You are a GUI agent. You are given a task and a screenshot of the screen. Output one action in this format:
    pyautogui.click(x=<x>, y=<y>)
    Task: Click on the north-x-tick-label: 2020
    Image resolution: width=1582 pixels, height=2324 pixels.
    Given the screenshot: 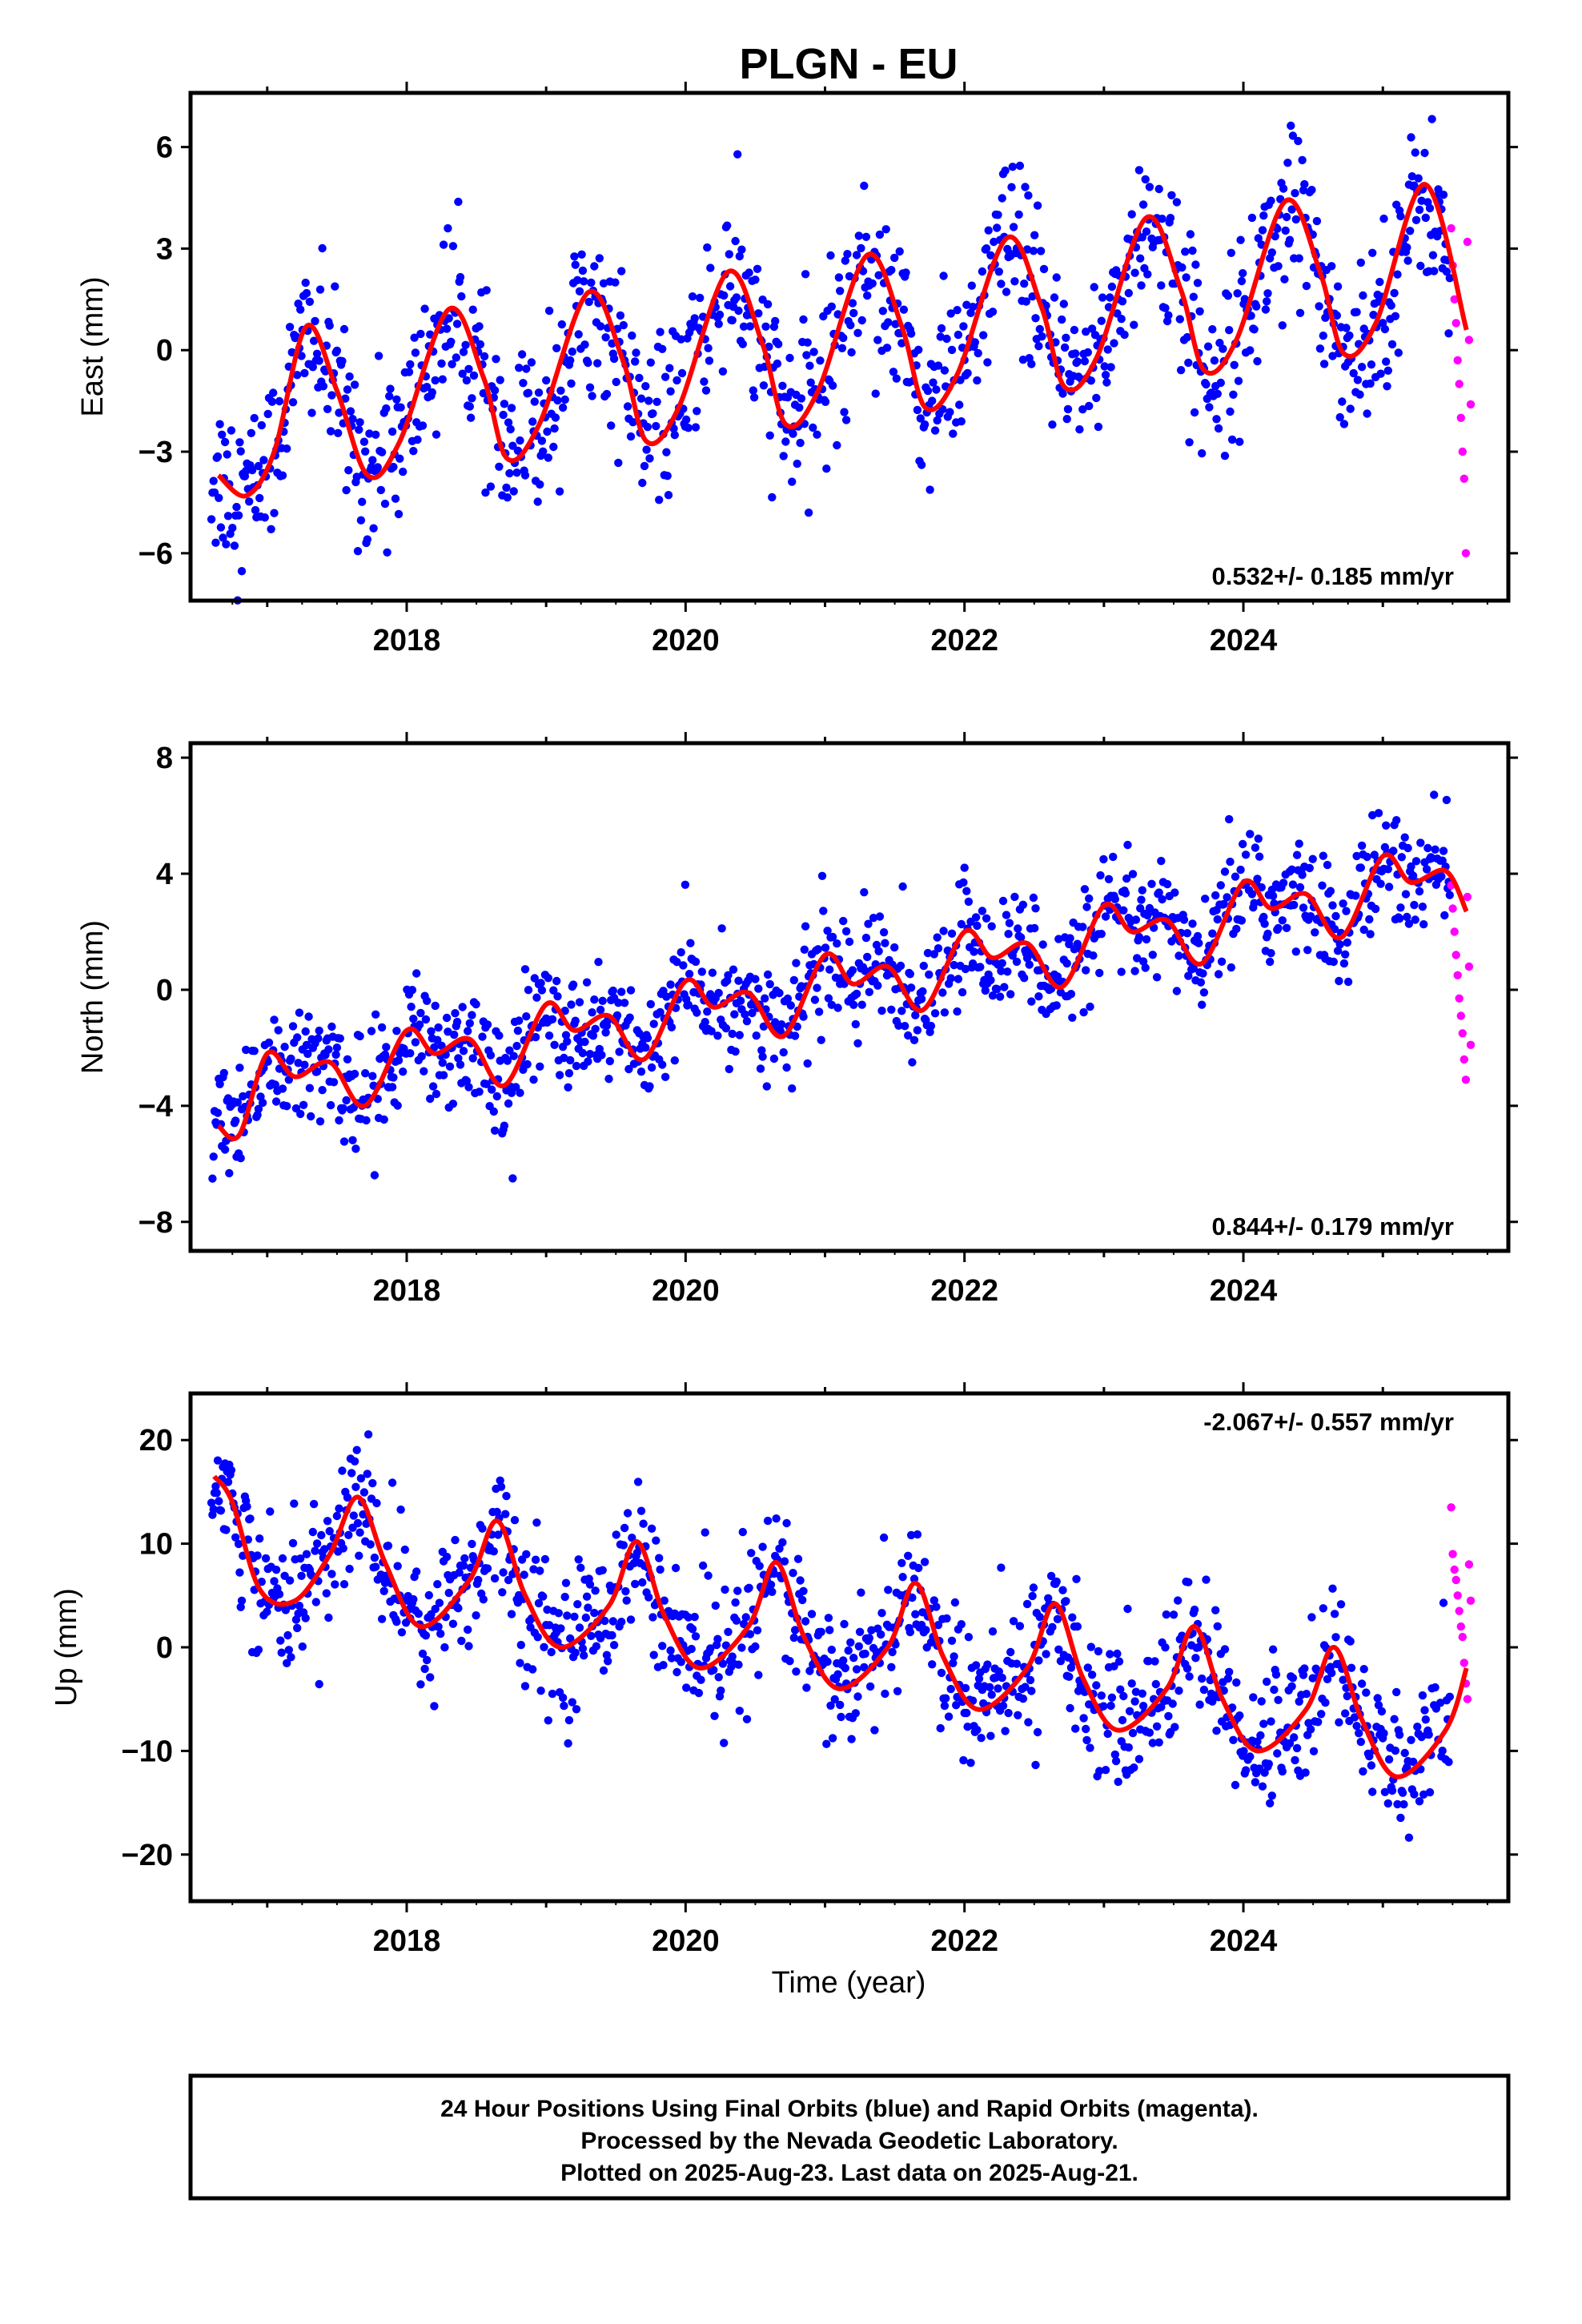 What is the action you would take?
    pyautogui.click(x=686, y=1291)
    